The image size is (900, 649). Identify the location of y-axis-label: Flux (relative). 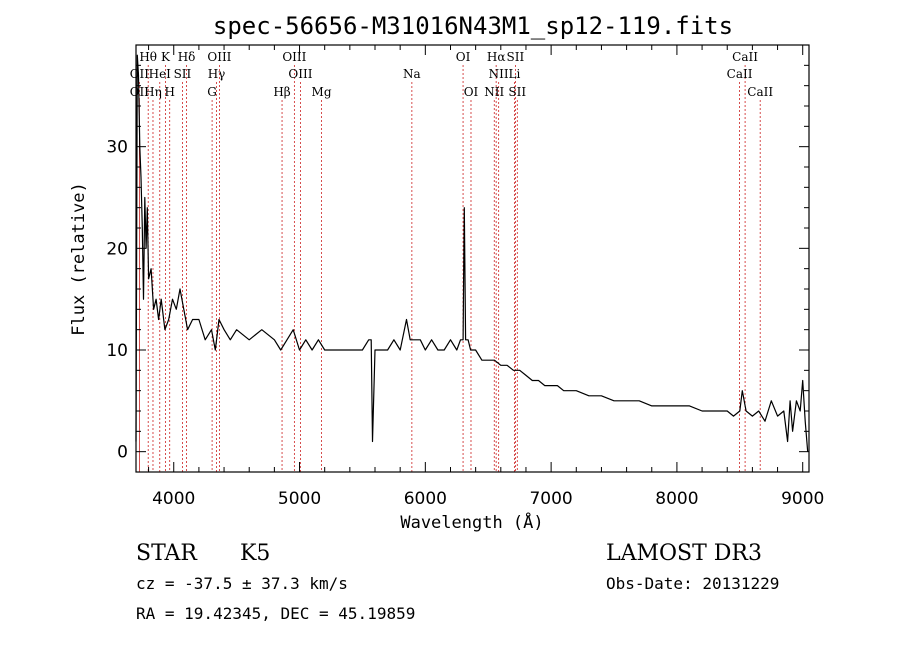
(79, 259).